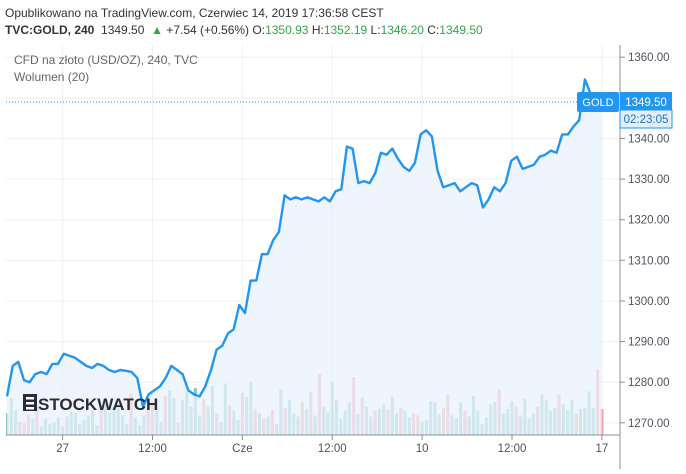  I want to click on time-axis: 27 12:00 Cze 12:00 10 12:00 17, so click(332, 445).